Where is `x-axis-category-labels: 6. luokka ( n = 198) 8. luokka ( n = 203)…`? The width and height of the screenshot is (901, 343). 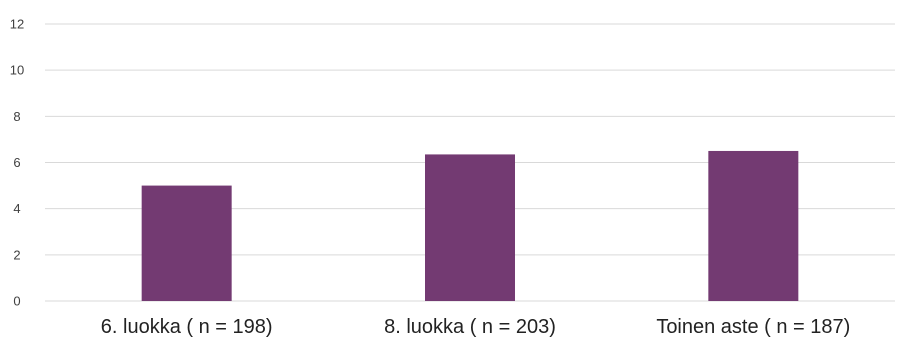 x-axis-category-labels: 6. luokka ( n = 198) 8. luokka ( n = 203)… is located at coordinates (476, 327).